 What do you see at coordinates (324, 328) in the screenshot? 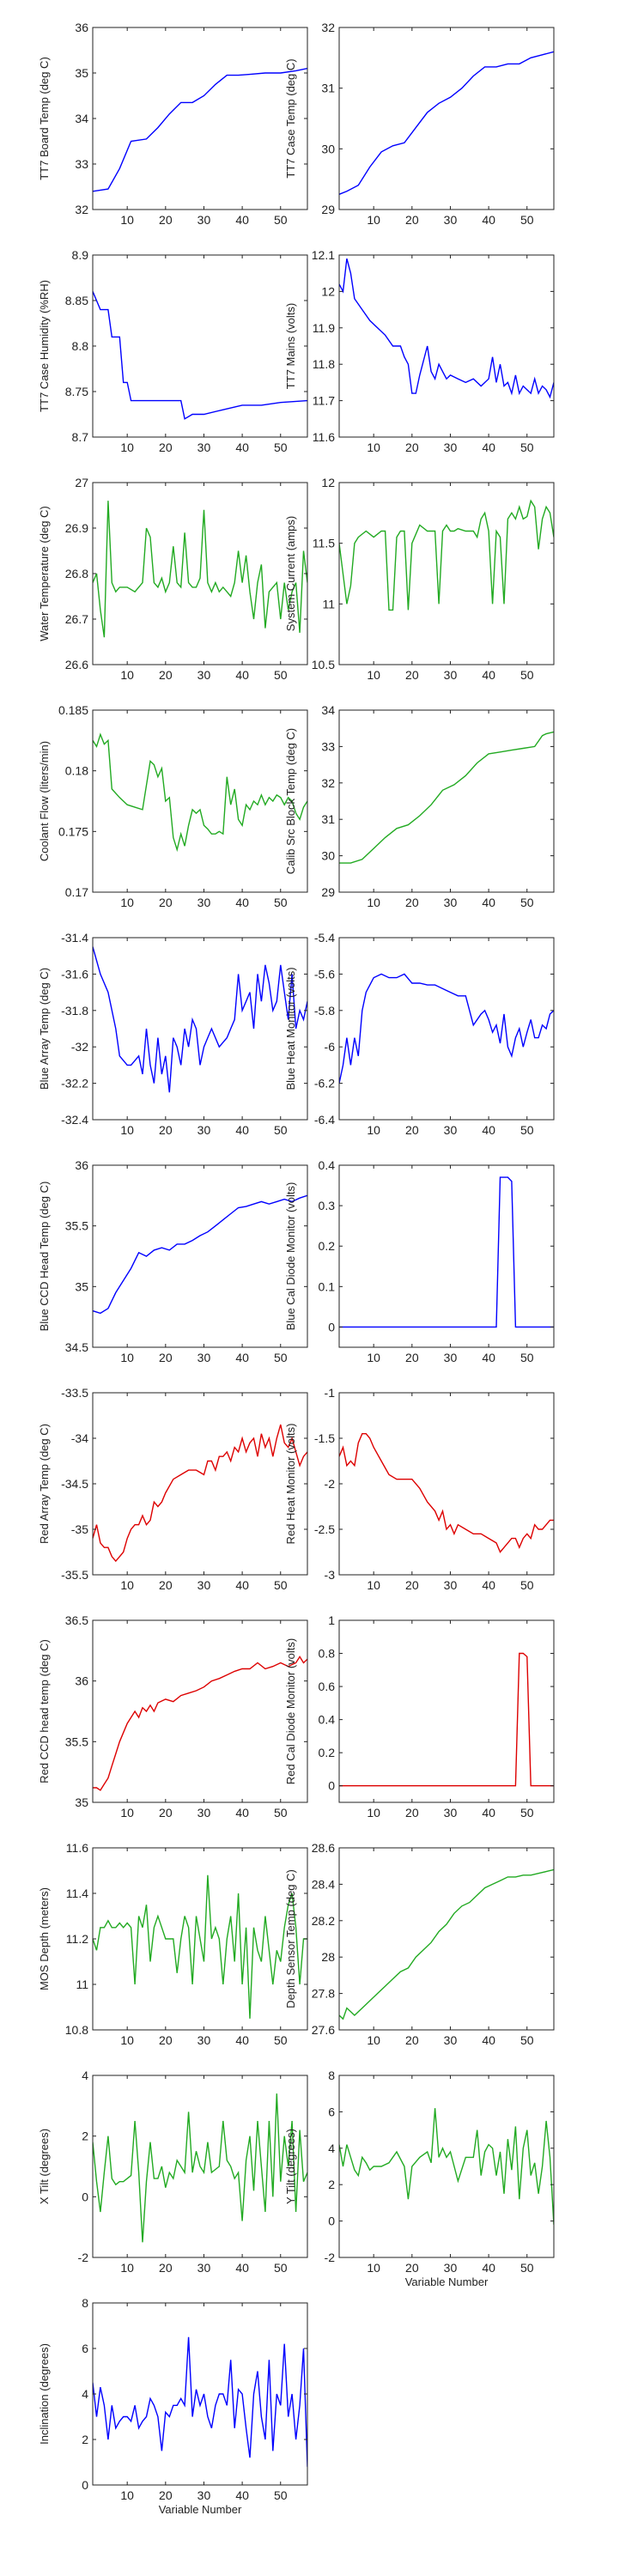
I see `y-tick-label: 11.9` at bounding box center [324, 328].